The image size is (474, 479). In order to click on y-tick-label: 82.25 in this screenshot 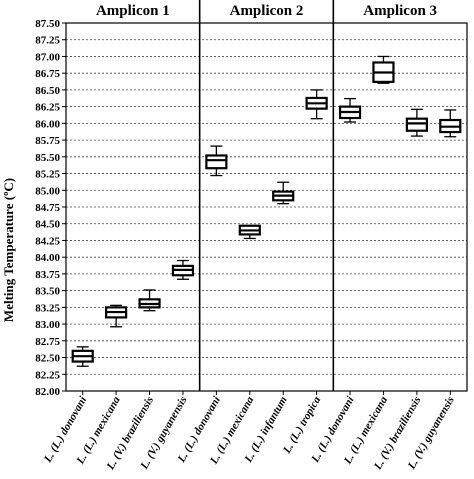, I will do `click(47, 375)`.